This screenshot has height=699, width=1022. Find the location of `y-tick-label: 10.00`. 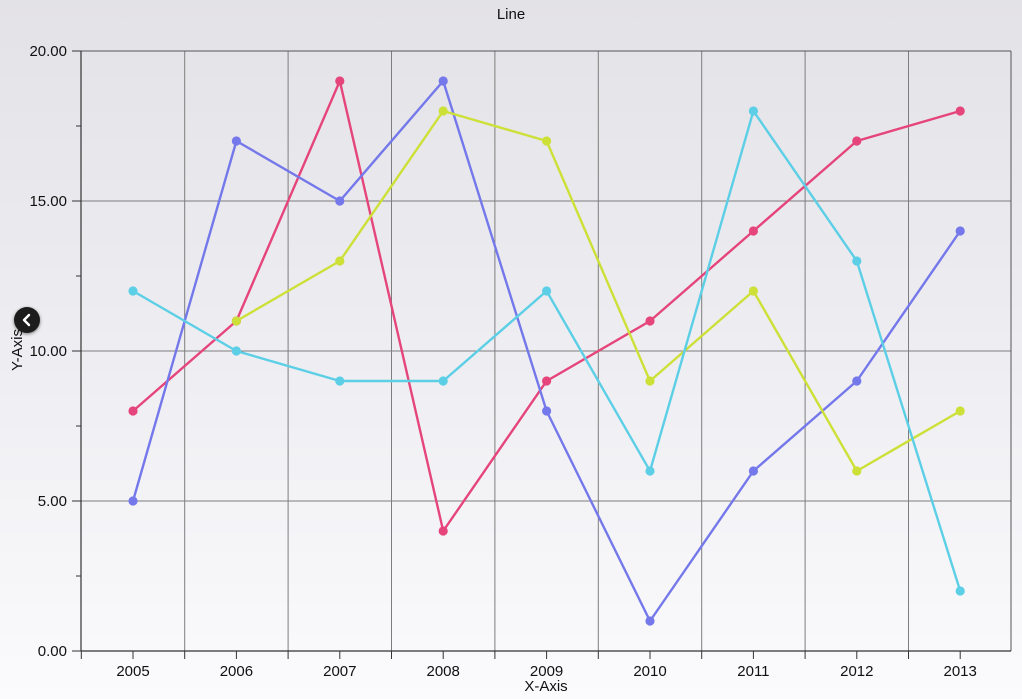

y-tick-label: 10.00 is located at coordinates (48, 351).